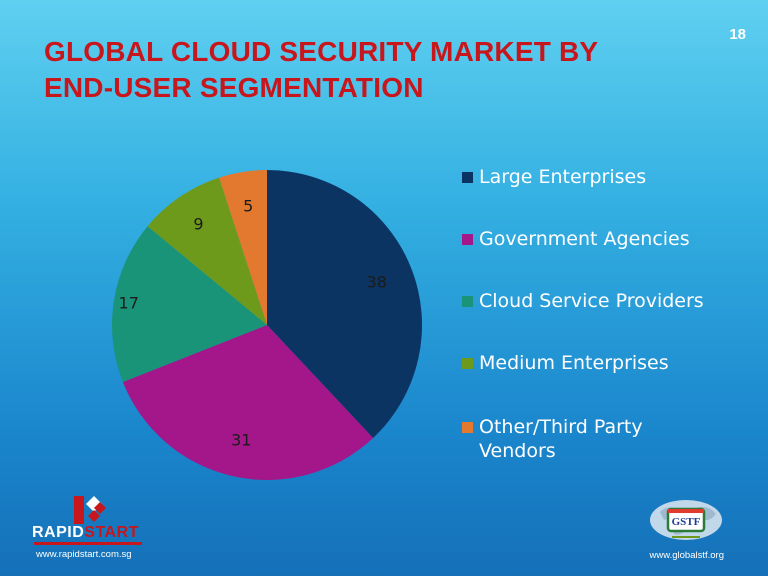 This screenshot has height=576, width=768. I want to click on title-line-1: GLOBAL CLOUD SECURITY MARKET BY, so click(321, 51).